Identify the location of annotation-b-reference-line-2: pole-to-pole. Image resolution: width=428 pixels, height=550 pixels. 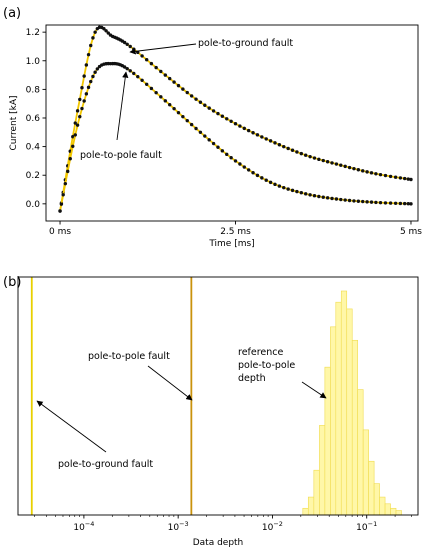
(266, 365).